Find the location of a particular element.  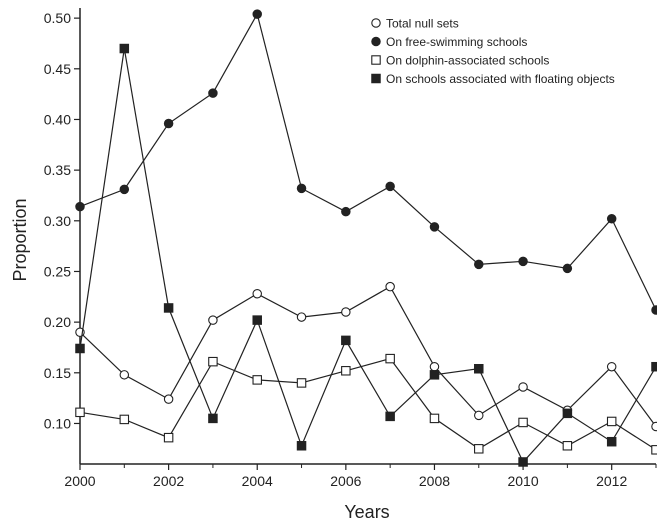

y-tick-label: 0.30 is located at coordinates (57, 221).